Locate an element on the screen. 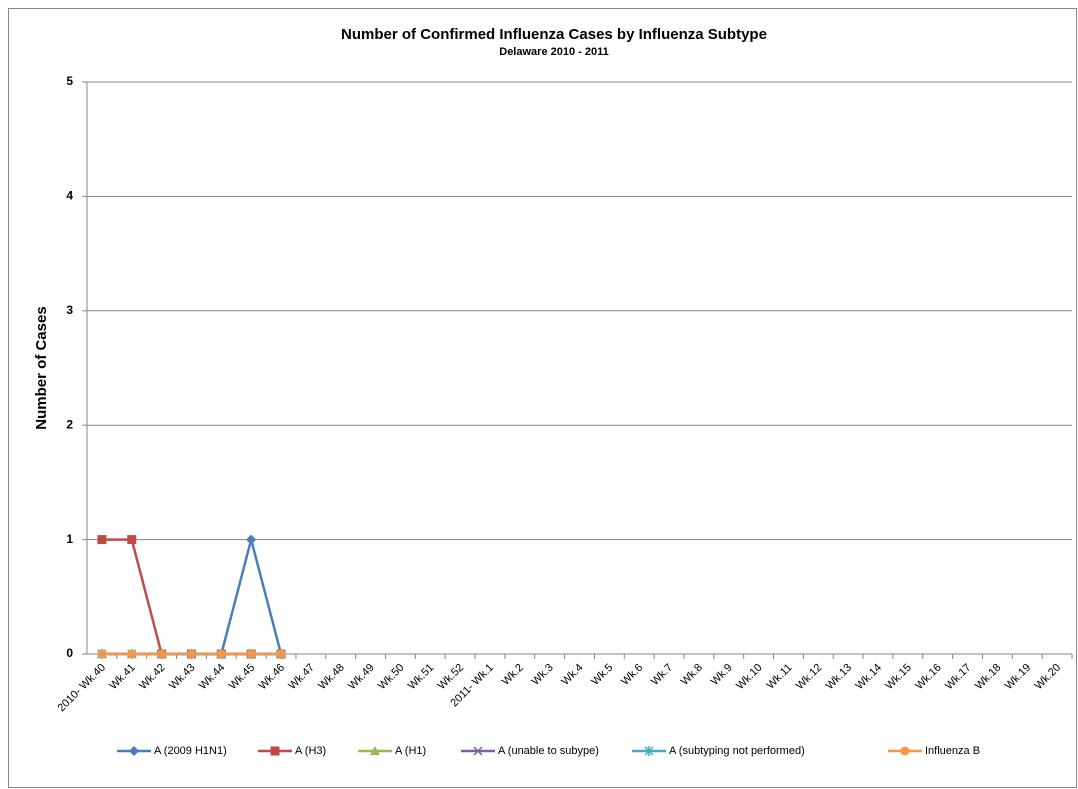 The height and width of the screenshot is (789, 1078). y-axis-label: Number of Cases is located at coordinates (41, 367).